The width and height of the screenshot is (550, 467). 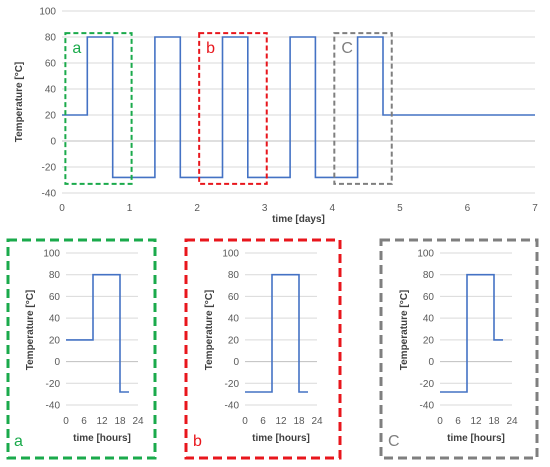 I want to click on highlight-box-b, so click(x=233, y=108).